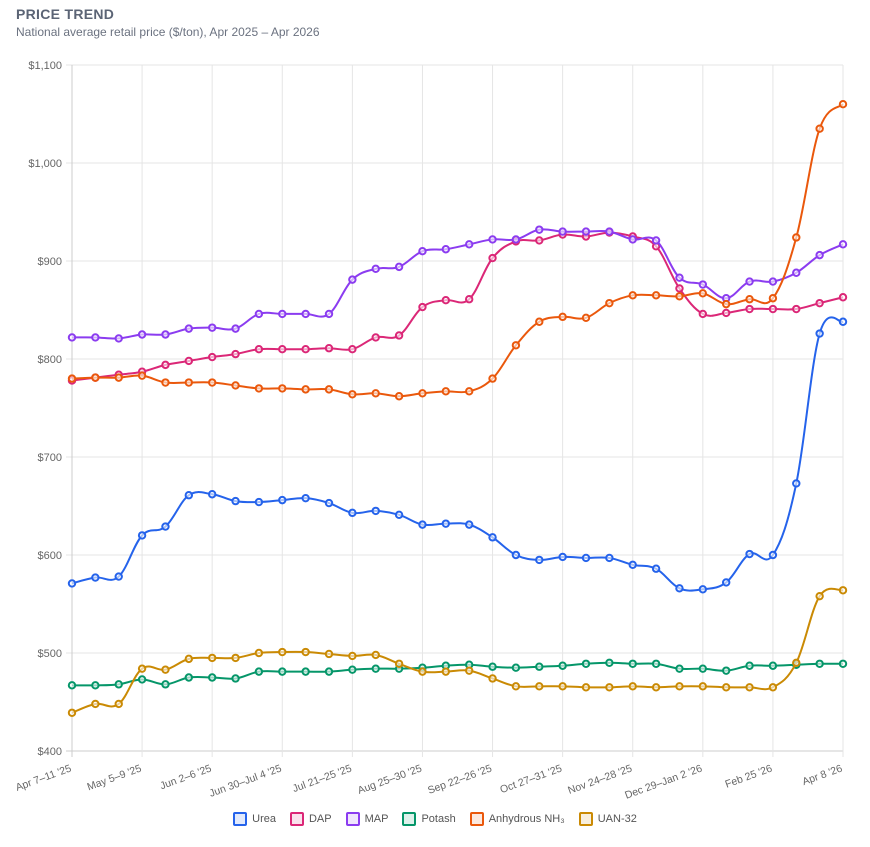 The image size is (870, 847). I want to click on legend-label: Urea, so click(264, 819).